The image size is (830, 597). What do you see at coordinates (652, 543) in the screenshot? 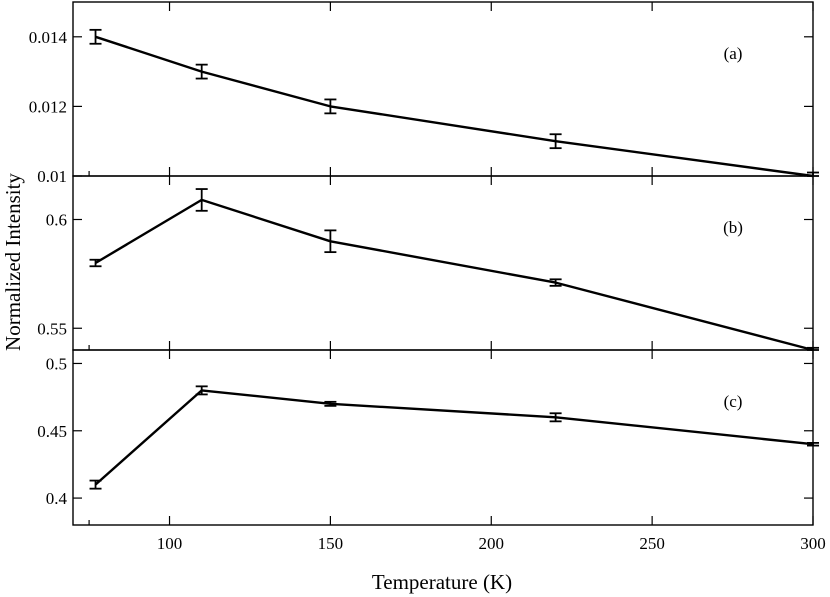
I see `panel-c-xtick-label: 250` at bounding box center [652, 543].